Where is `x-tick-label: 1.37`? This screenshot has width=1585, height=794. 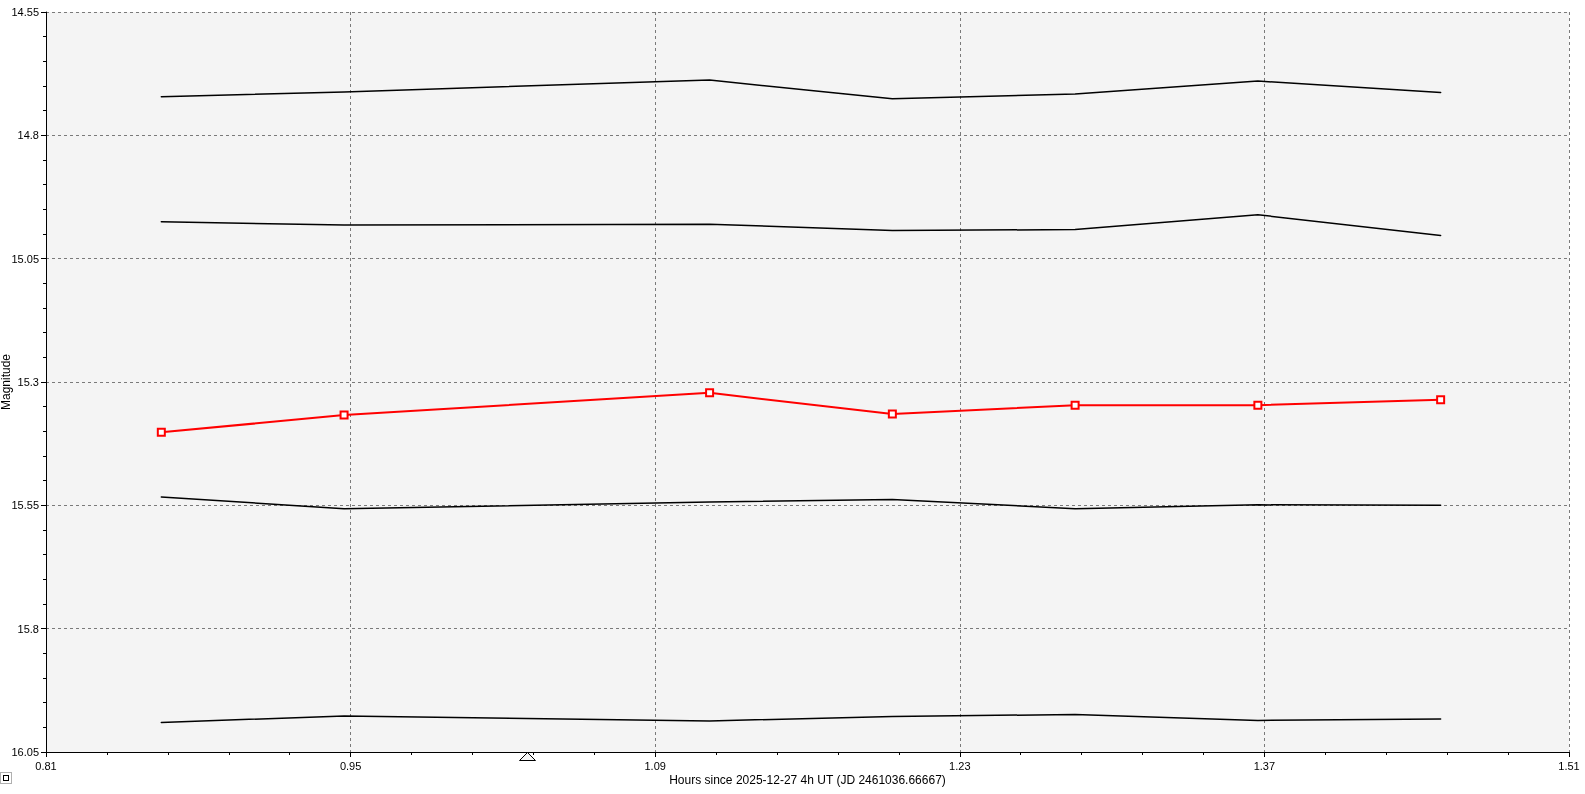
x-tick-label: 1.37 is located at coordinates (1264, 765).